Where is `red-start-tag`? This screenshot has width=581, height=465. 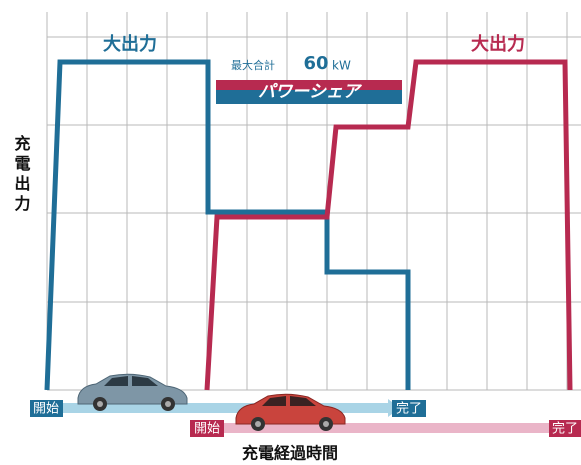
red-start-tag is located at coordinates (207, 428).